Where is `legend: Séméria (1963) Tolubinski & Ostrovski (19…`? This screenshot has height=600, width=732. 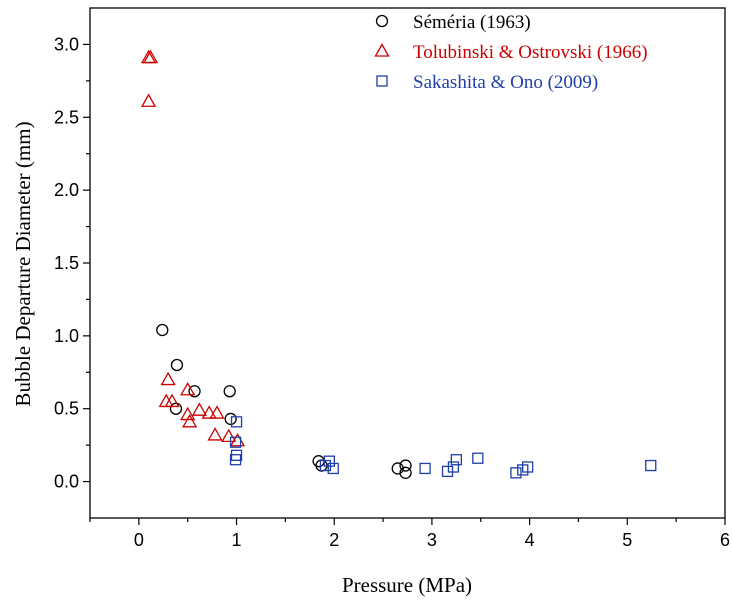 legend: Séméria (1963) Tolubinski & Ostrovski (19… is located at coordinates (511, 52).